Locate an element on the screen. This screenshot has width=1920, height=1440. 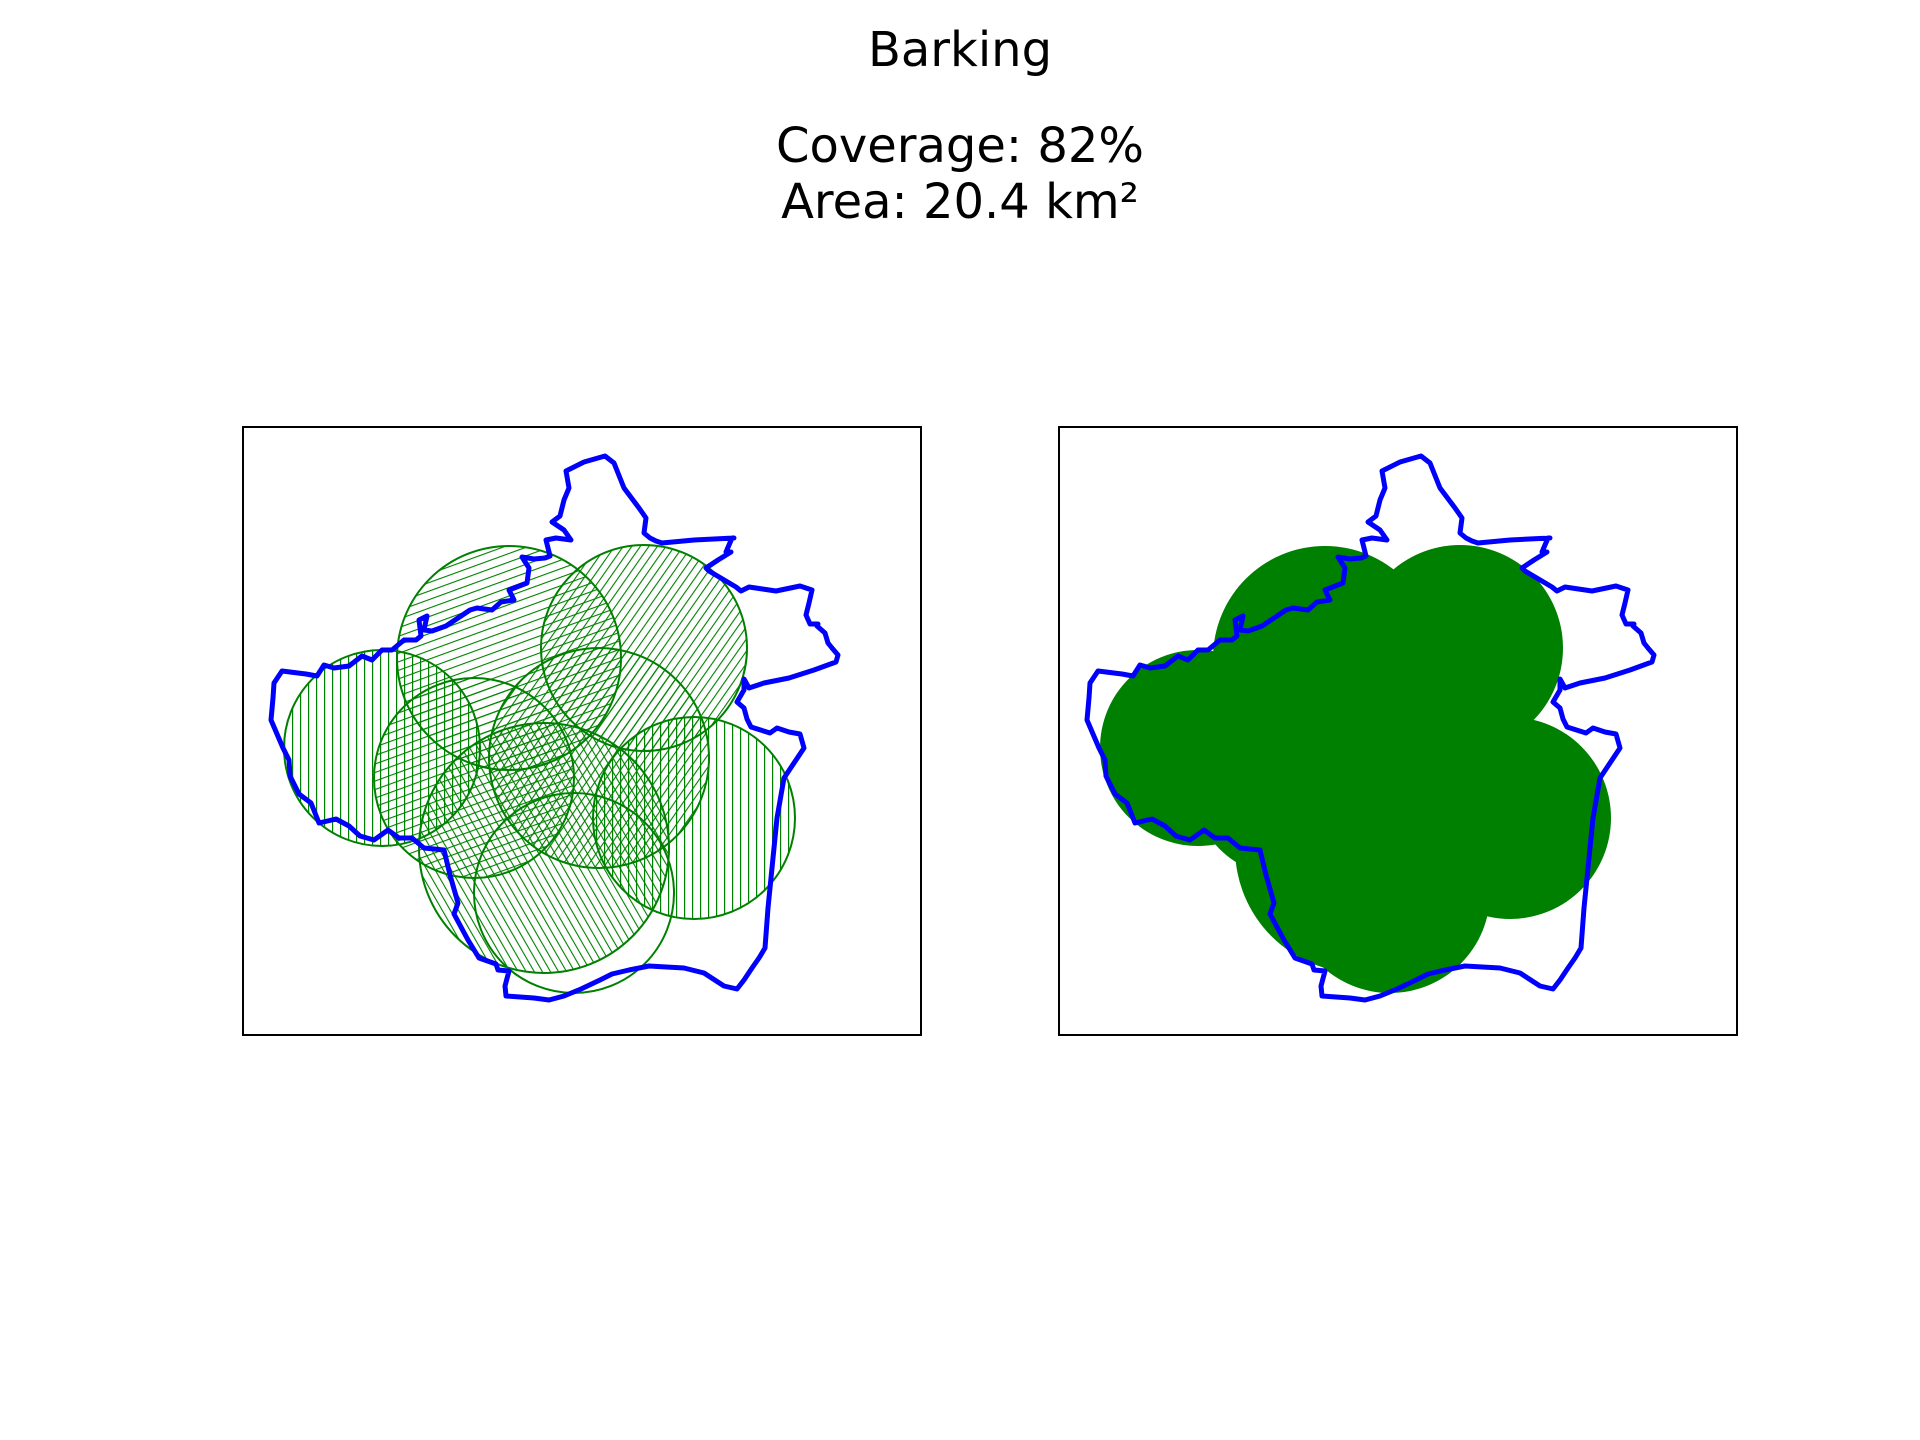
map-canvas-filled is located at coordinates (1370, 728).